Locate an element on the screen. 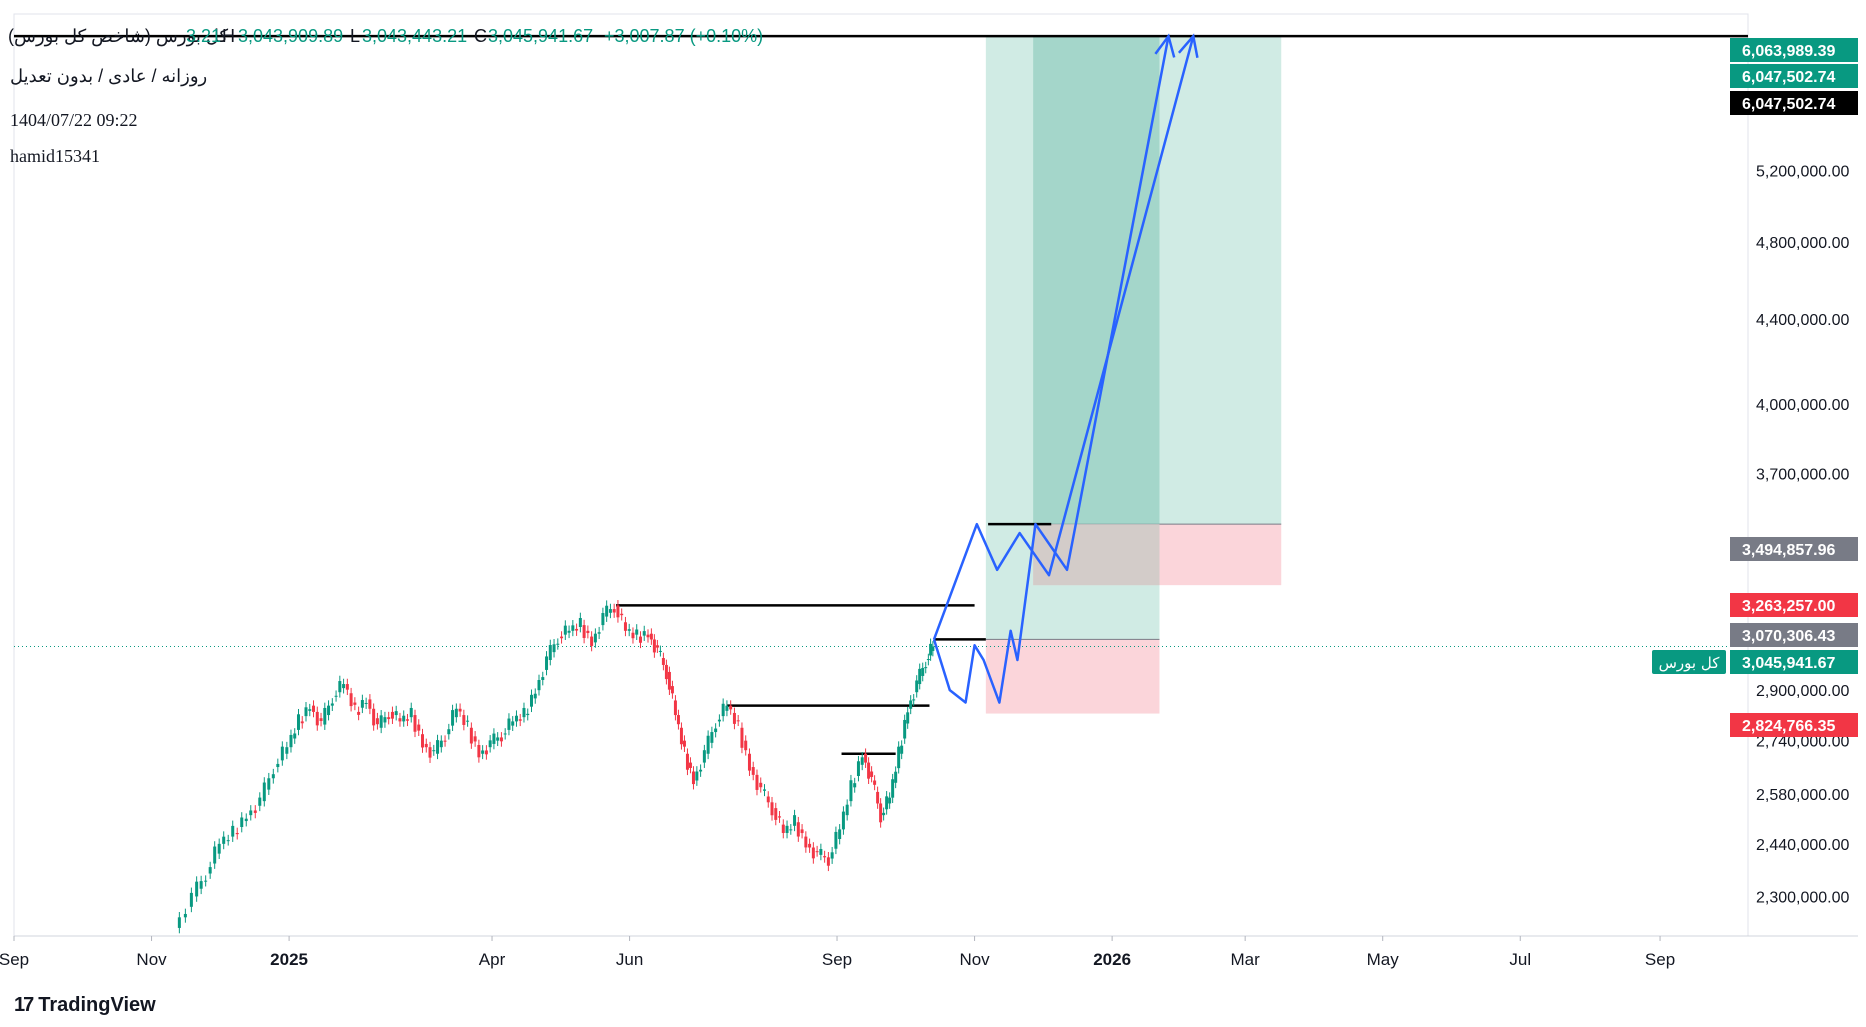  tradingview-logo-icon: 17 is located at coordinates (24, 1005).